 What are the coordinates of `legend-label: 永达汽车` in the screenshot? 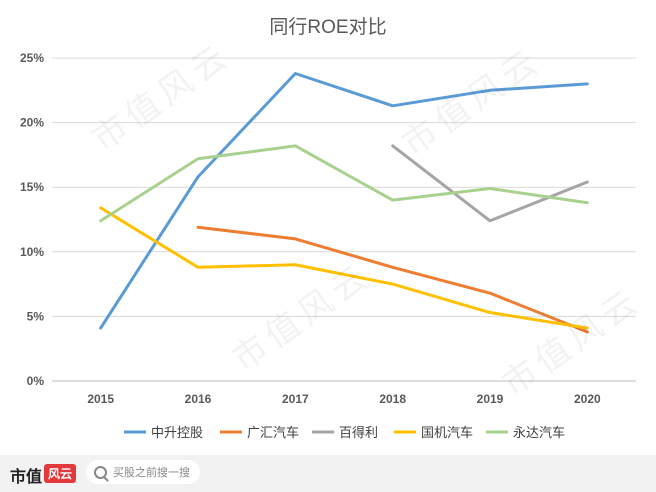 It's located at (539, 432).